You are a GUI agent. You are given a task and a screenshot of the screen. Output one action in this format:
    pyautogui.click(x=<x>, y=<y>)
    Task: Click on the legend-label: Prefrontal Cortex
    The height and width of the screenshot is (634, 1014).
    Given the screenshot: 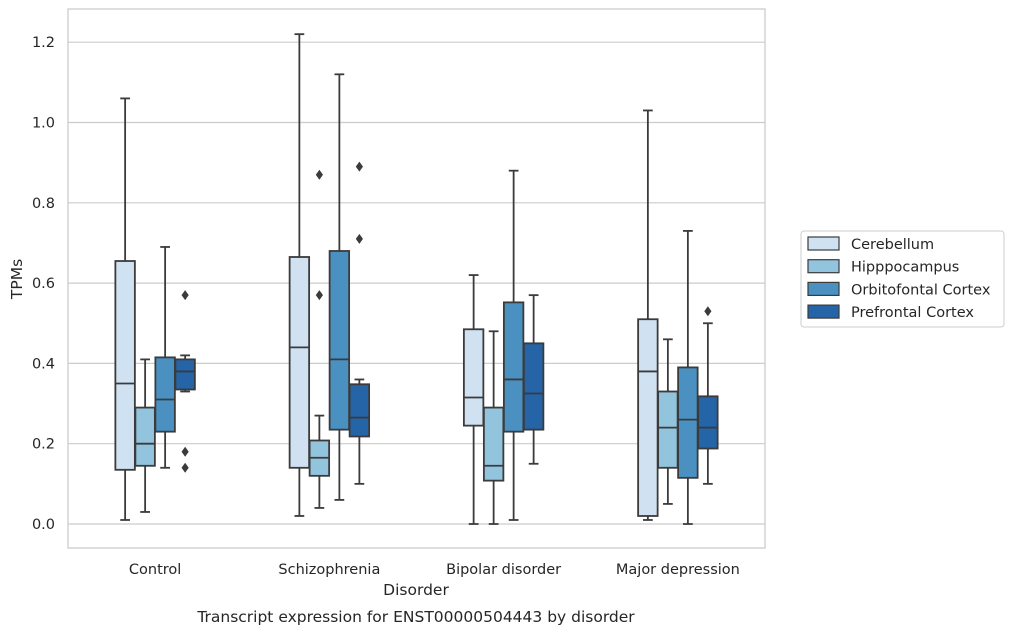 What is the action you would take?
    pyautogui.click(x=912, y=313)
    